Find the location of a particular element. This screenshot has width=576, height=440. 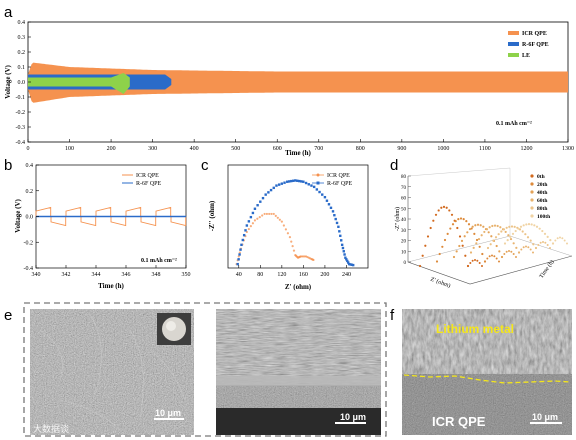

chart-a-xtick-label: 1000 is located at coordinates (443, 149).